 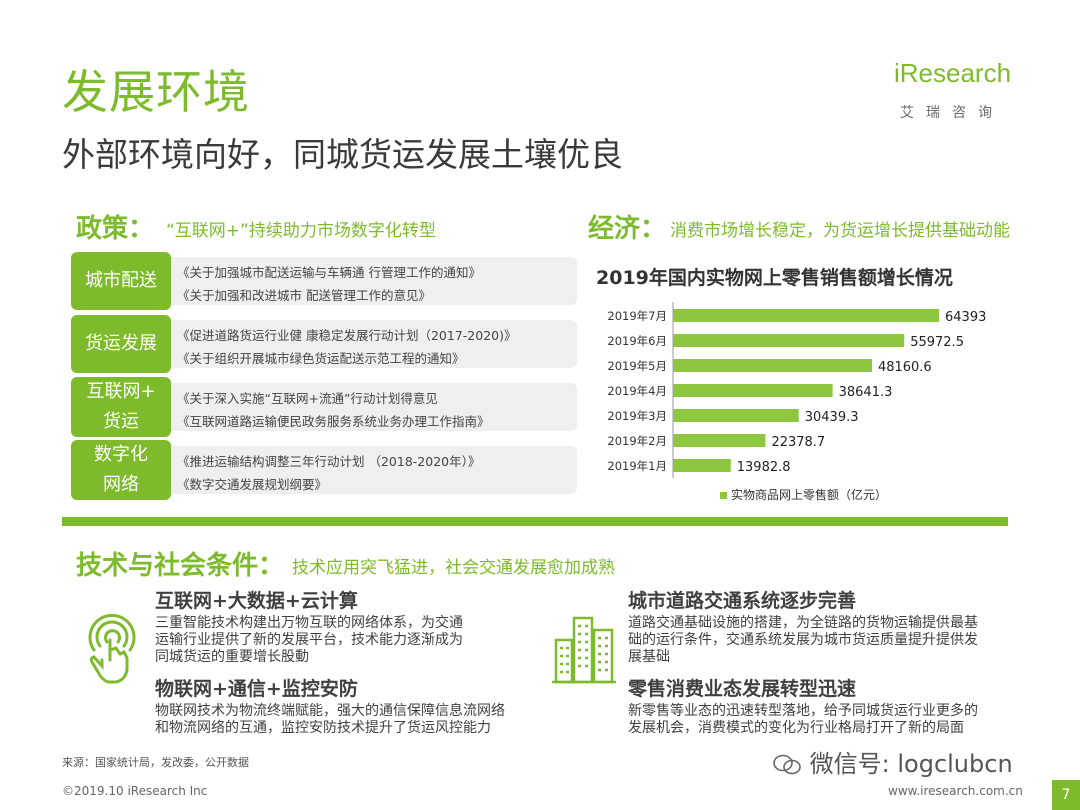 I want to click on legend-swatch, so click(x=723, y=495).